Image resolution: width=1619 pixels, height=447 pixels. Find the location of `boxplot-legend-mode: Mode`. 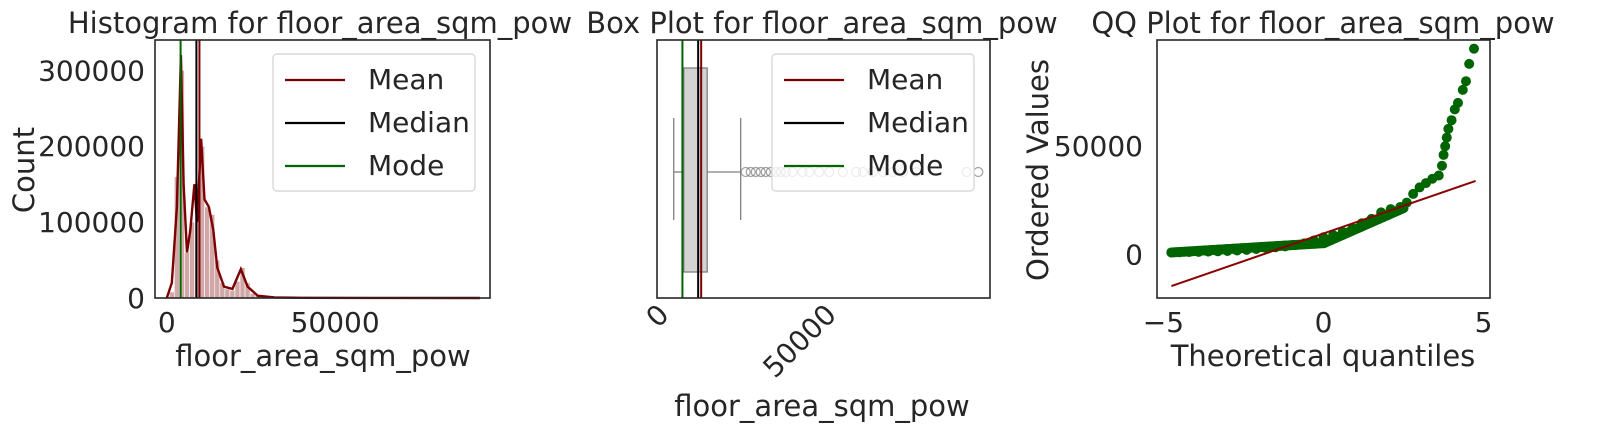

boxplot-legend-mode: Mode is located at coordinates (905, 165).